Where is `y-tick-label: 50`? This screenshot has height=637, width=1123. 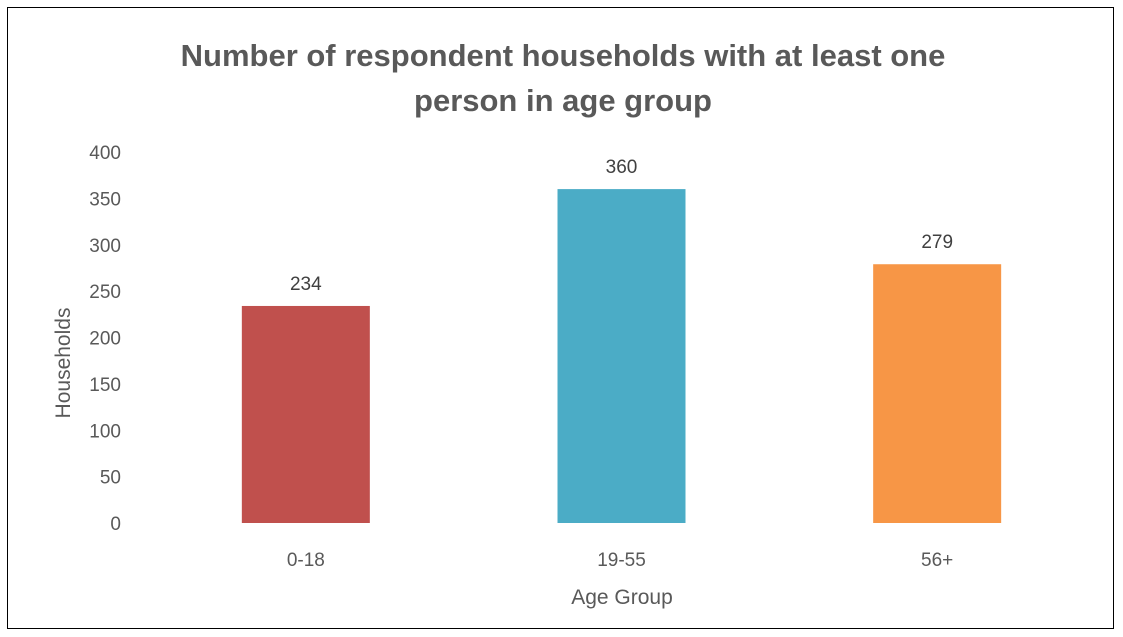
y-tick-label: 50 is located at coordinates (110, 478).